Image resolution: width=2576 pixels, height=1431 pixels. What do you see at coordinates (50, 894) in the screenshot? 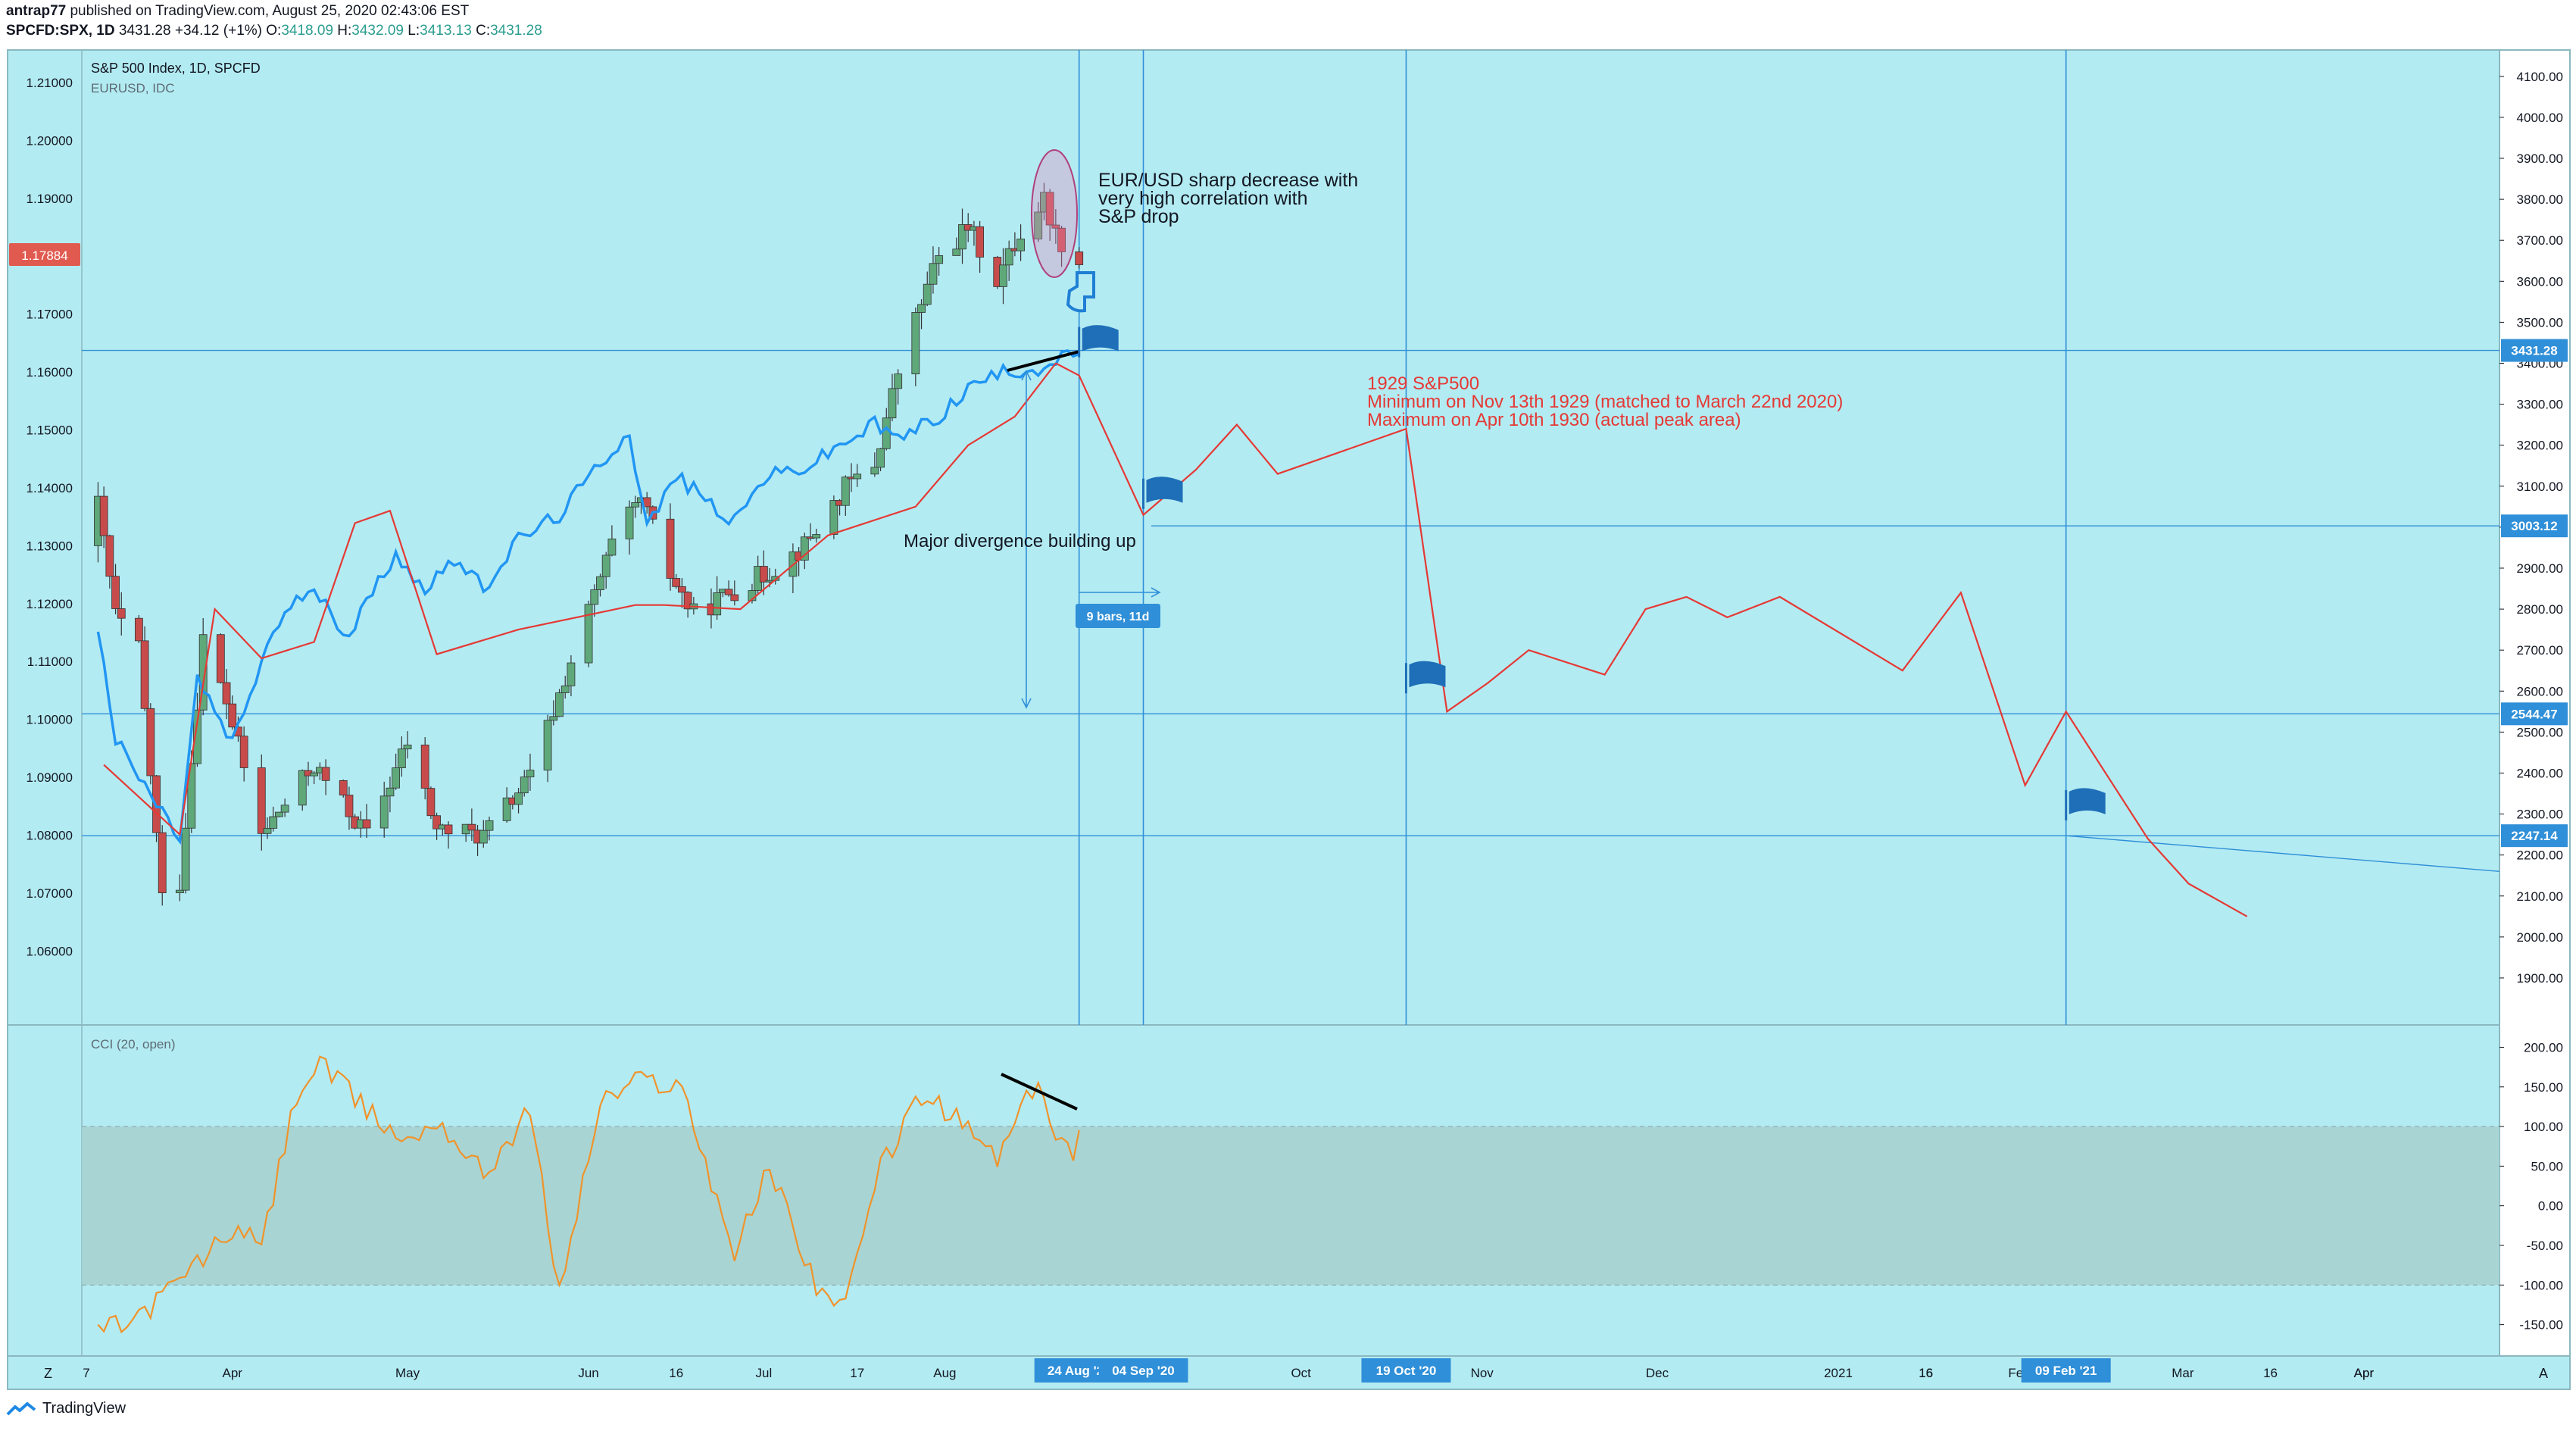
I see `left-tick-label: 1.07000` at bounding box center [50, 894].